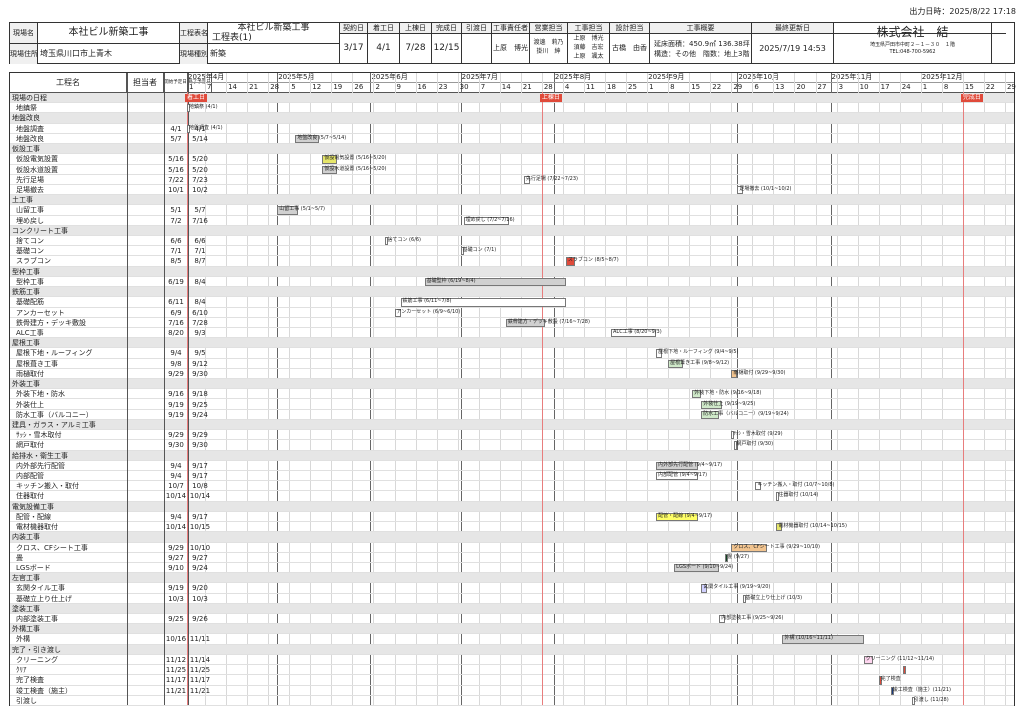 This screenshot has width=1024, height=714. What do you see at coordinates (164, 389) in the screenshot?
I see `column-divider` at bounding box center [164, 389].